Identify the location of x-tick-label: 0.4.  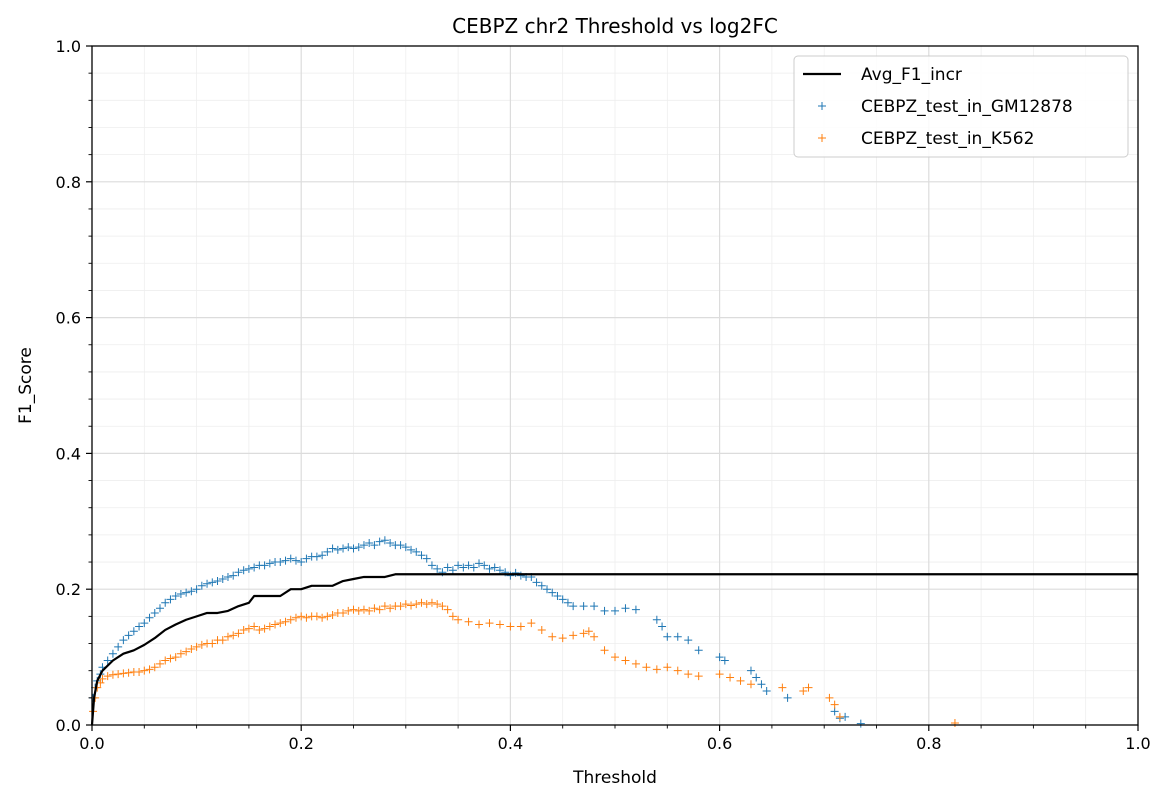
(510, 743).